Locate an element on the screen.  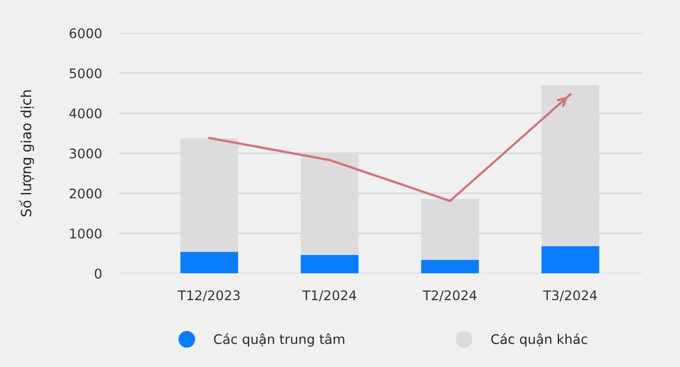
y-tick-label: 2000 is located at coordinates (86, 193).